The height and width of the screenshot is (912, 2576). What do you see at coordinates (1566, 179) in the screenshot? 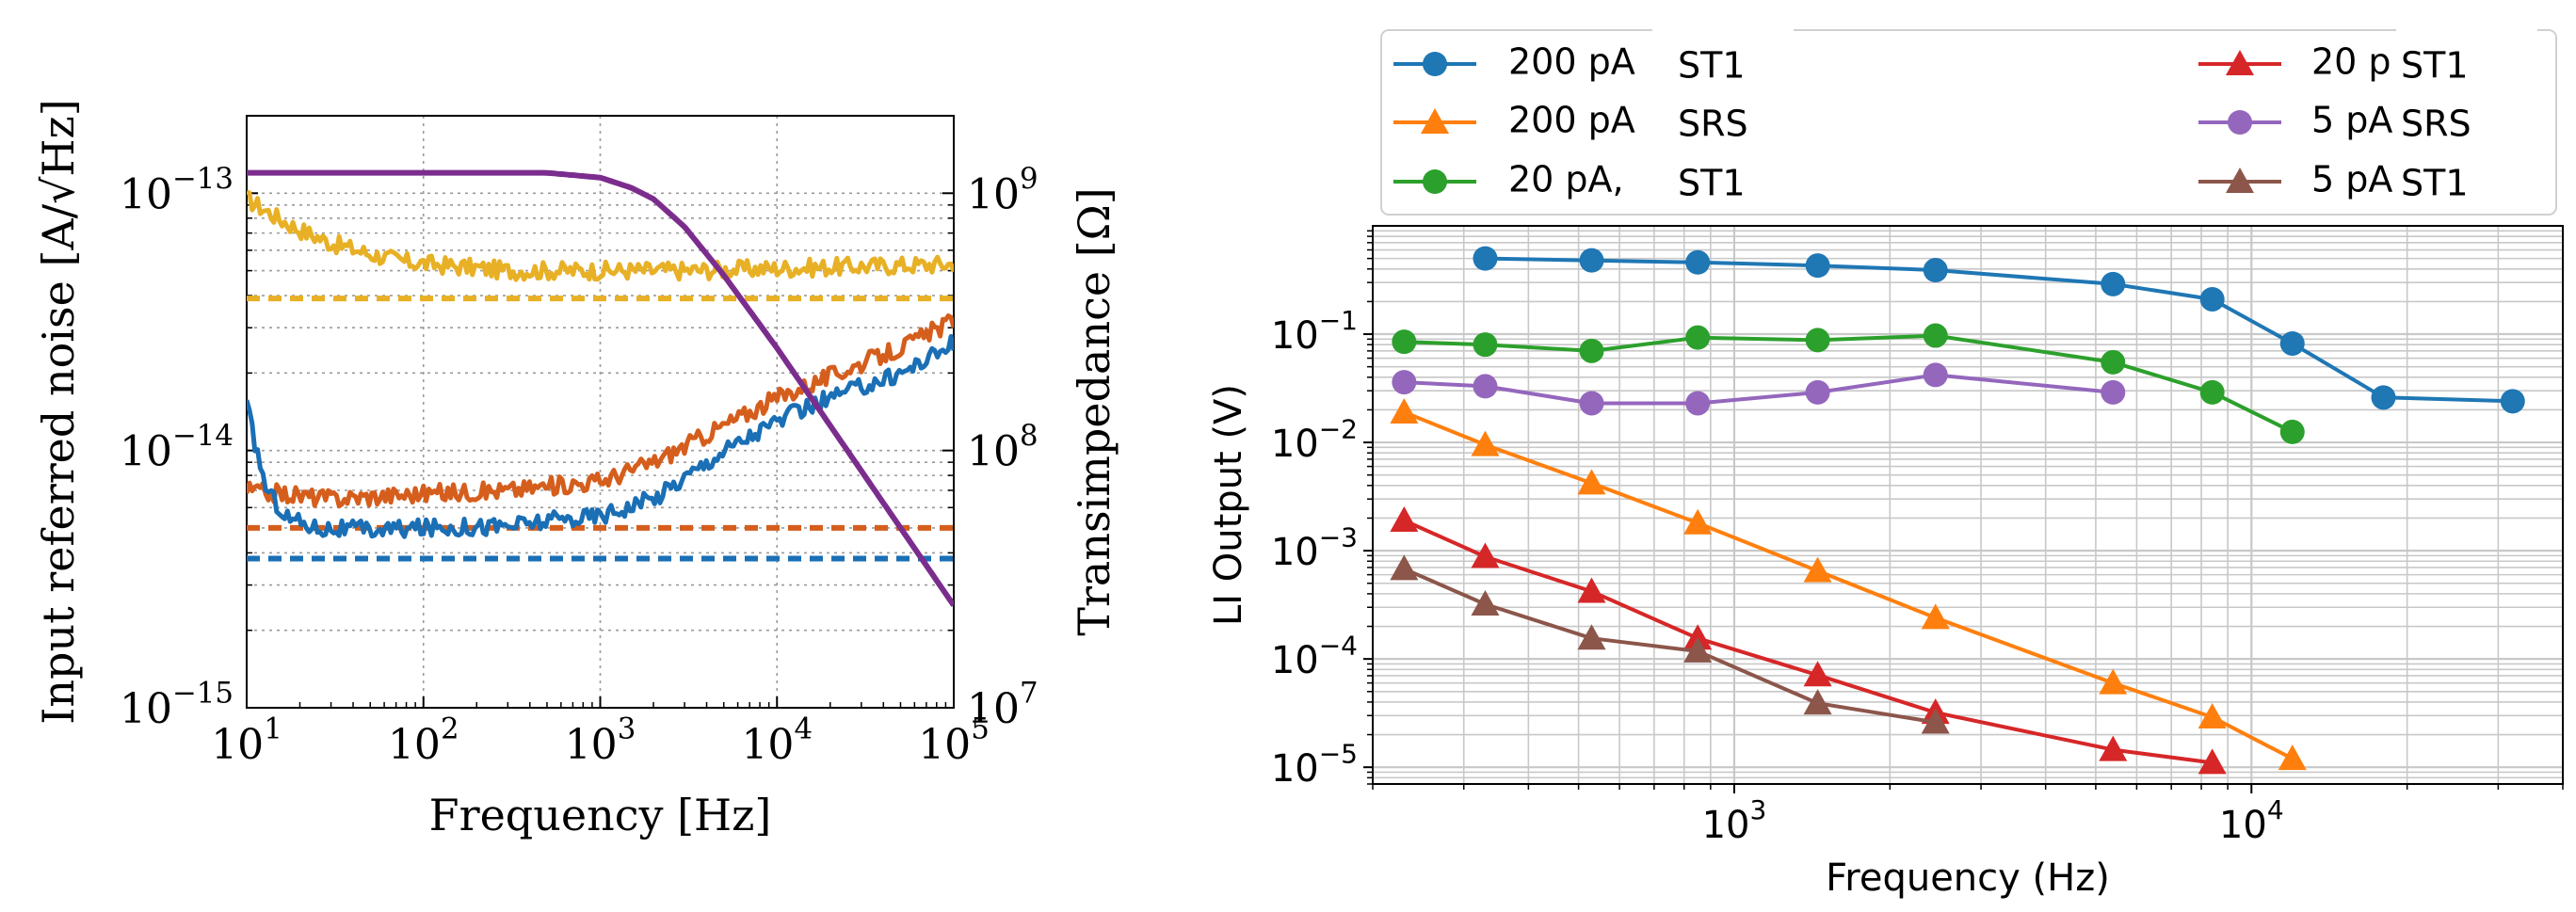
I see `legend-label: 20 pA,` at bounding box center [1566, 179].